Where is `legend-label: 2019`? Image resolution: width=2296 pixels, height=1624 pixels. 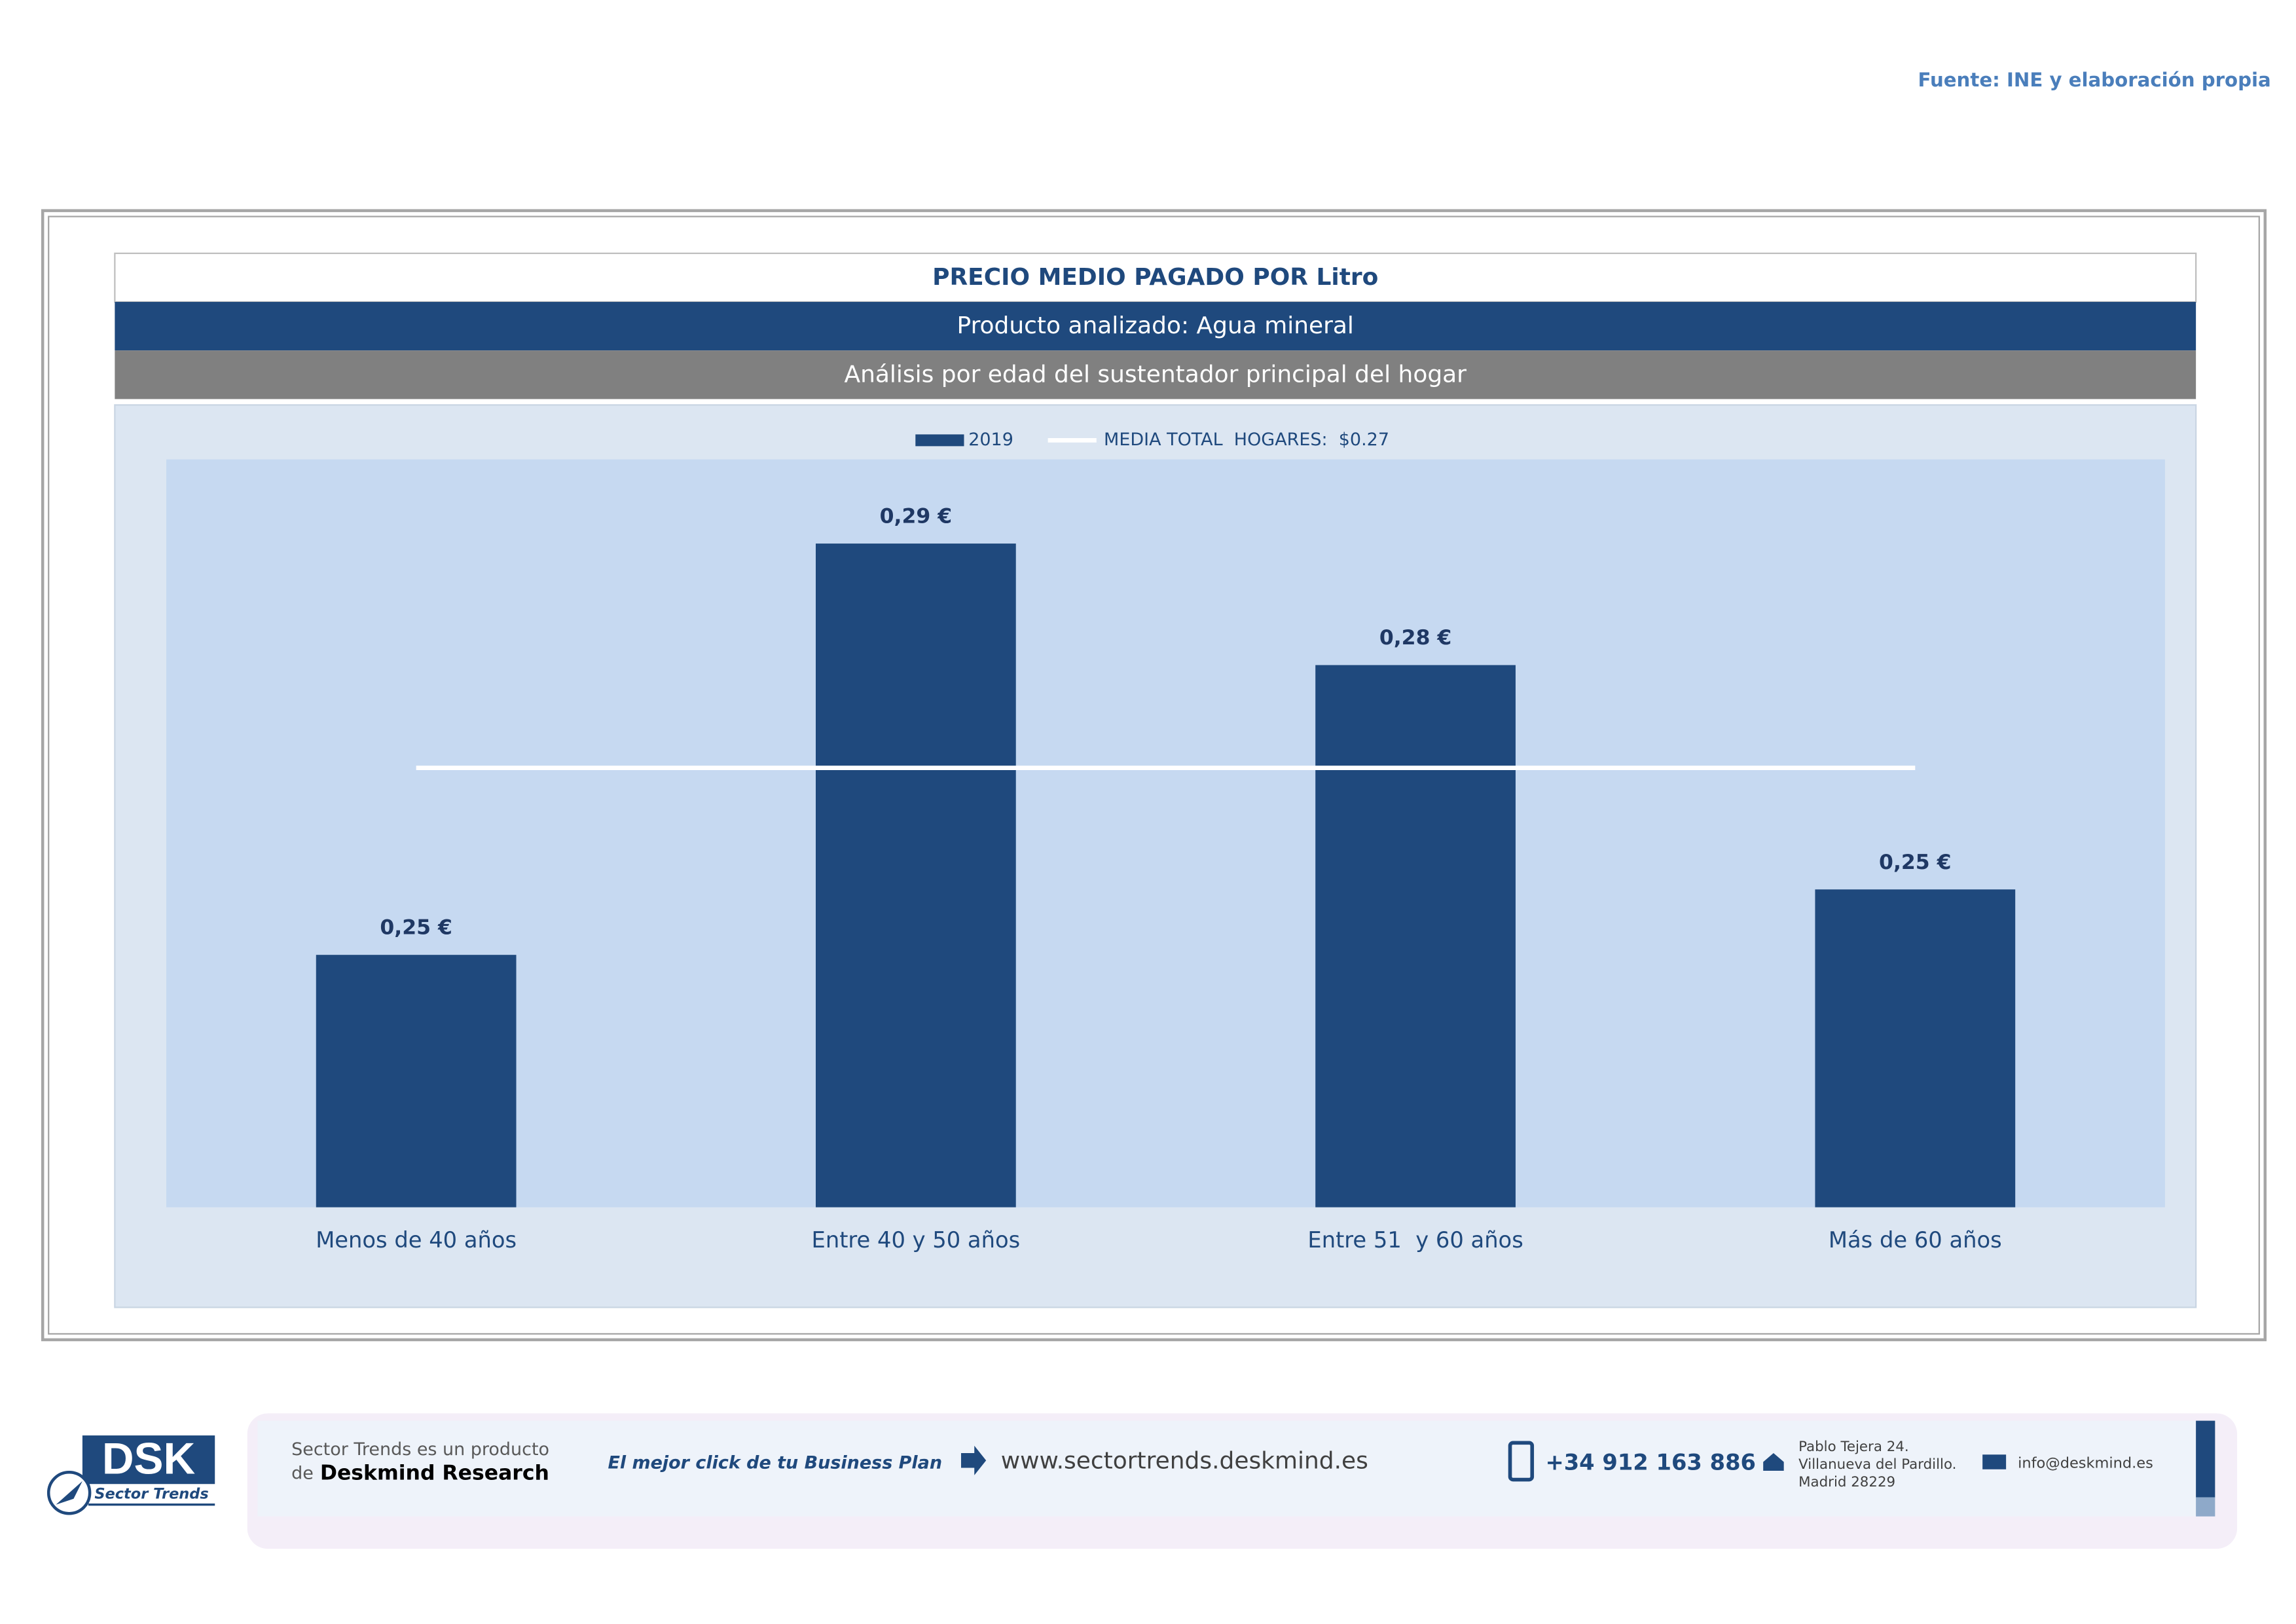
legend-label: 2019 is located at coordinates (990, 440).